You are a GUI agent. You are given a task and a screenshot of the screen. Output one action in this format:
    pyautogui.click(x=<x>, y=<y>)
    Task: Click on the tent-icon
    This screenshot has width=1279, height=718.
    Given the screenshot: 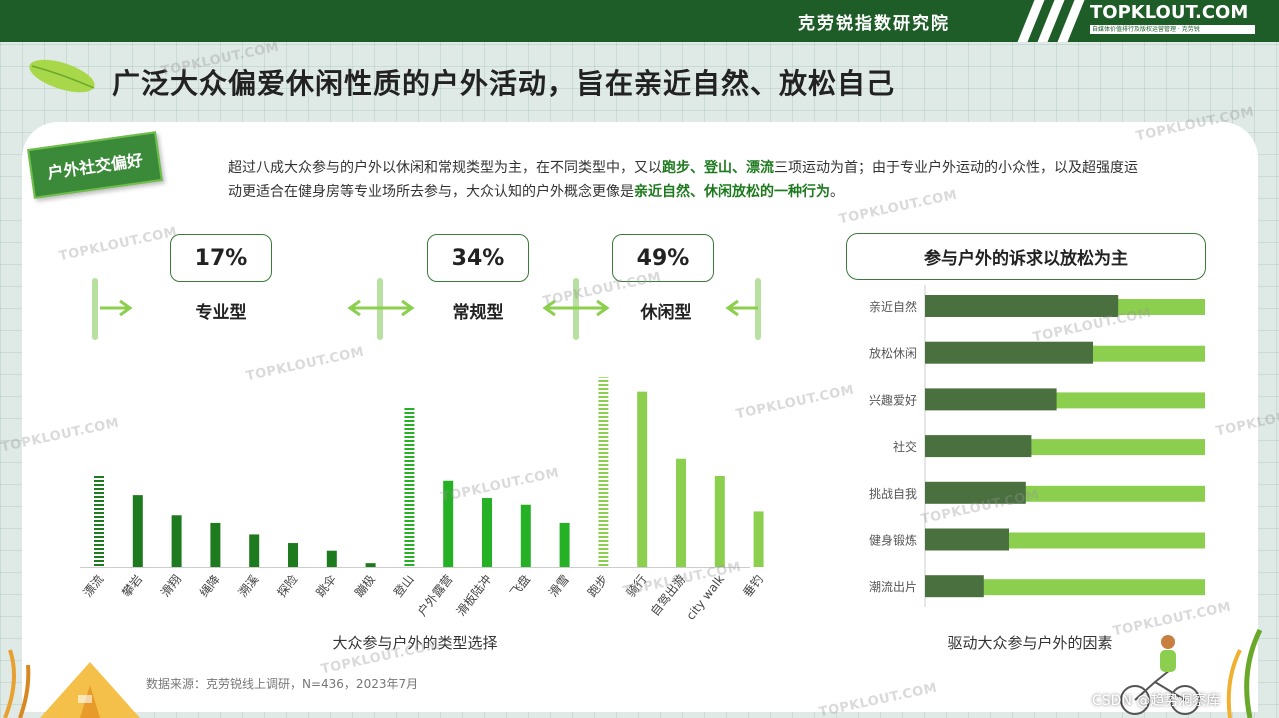 What is the action you would take?
    pyautogui.click(x=71, y=683)
    